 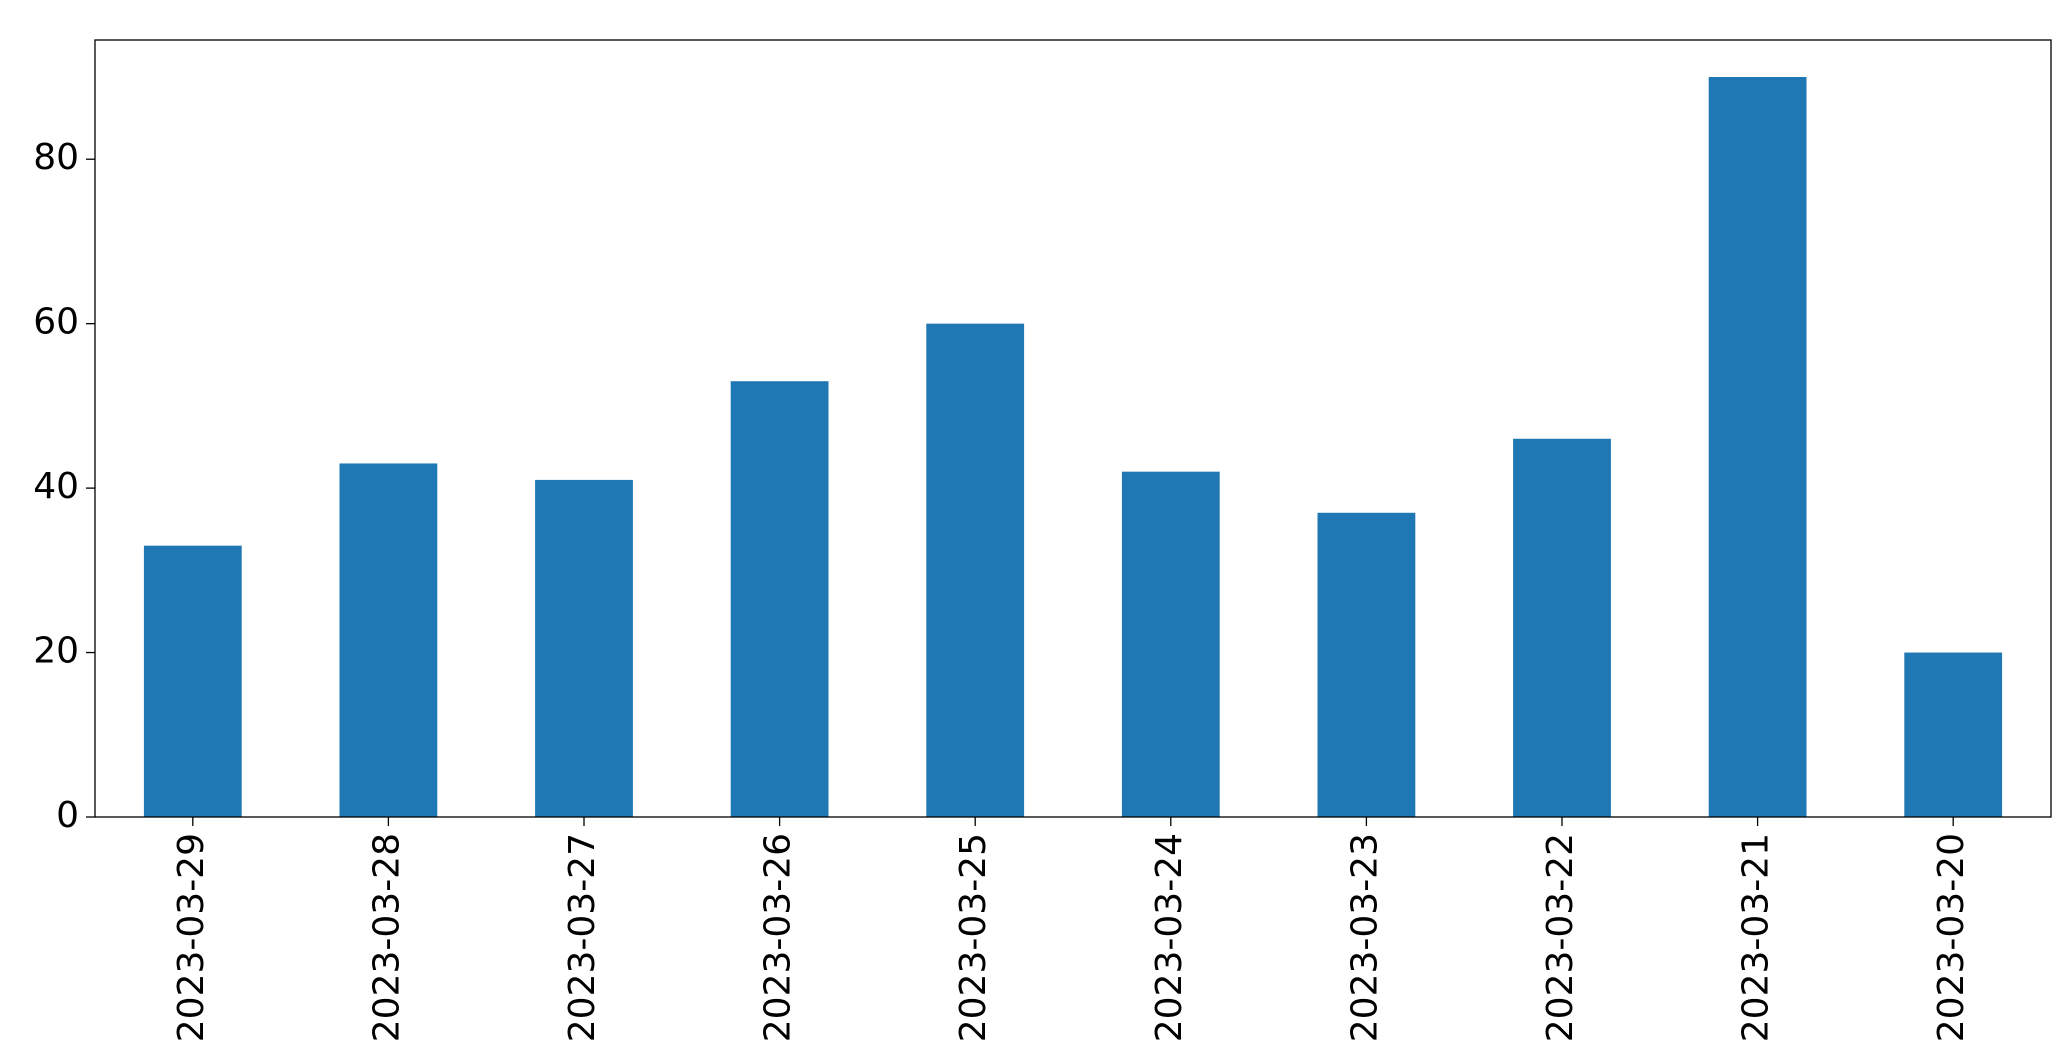 I want to click on x-tick-label: 2023-03-29, so click(x=191, y=937).